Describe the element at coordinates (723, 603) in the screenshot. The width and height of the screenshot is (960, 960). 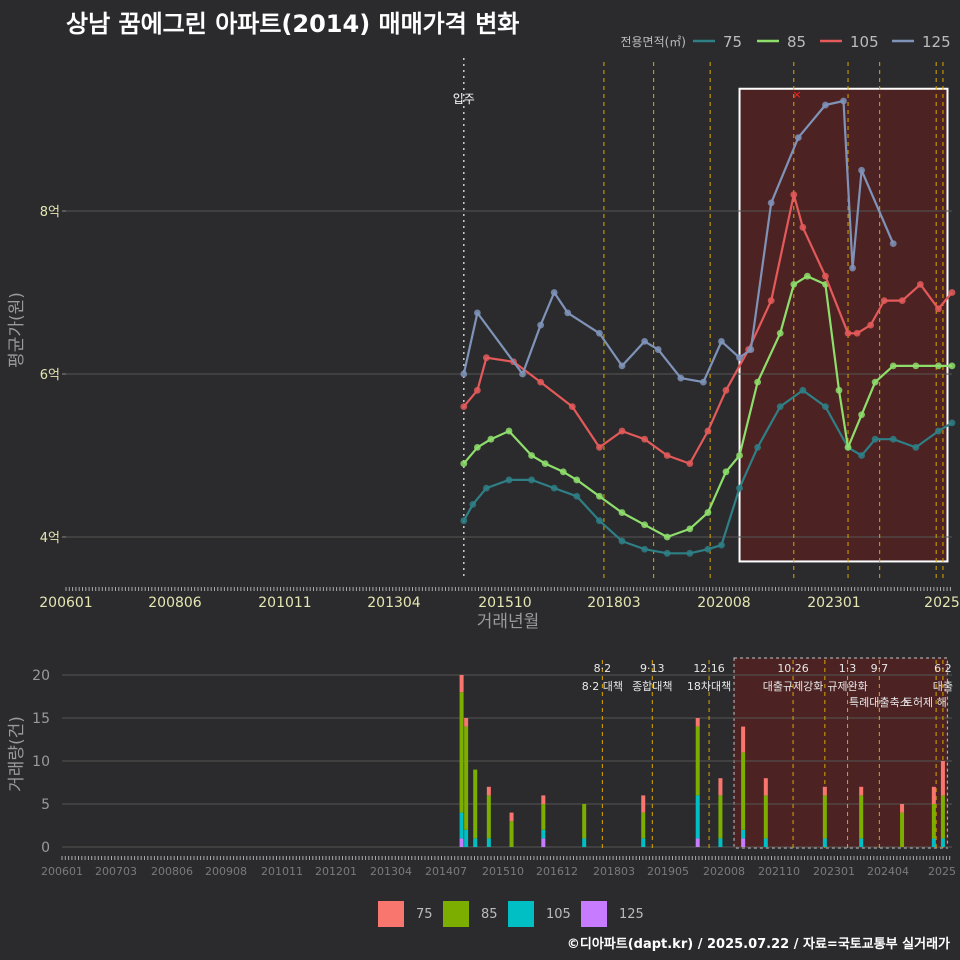
I see `x-tick-label: 202008` at that location.